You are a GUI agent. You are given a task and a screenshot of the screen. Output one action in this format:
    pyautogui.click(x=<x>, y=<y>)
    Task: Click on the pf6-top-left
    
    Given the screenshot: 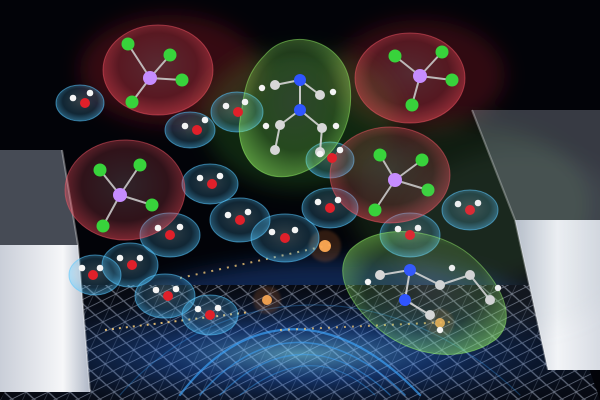 What is the action you would take?
    pyautogui.click(x=158, y=70)
    